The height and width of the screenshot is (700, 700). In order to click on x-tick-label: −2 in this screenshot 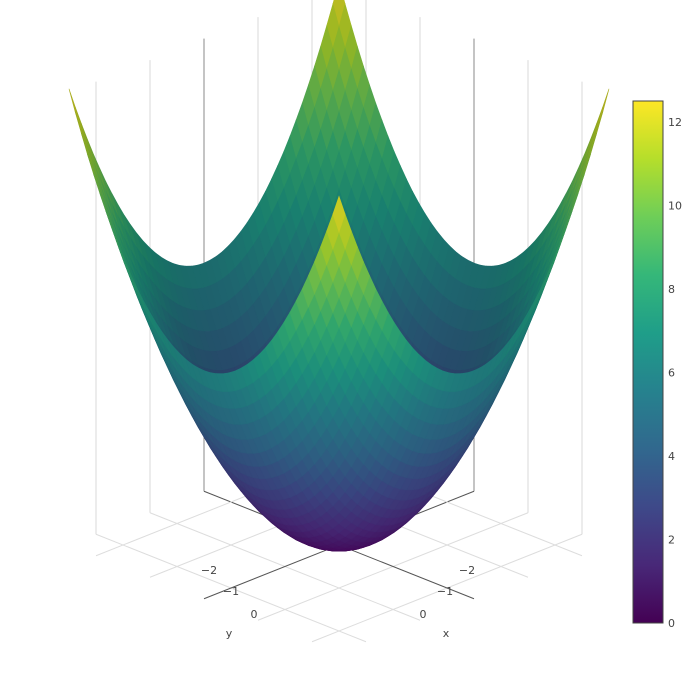, I will do `click(467, 570)`.